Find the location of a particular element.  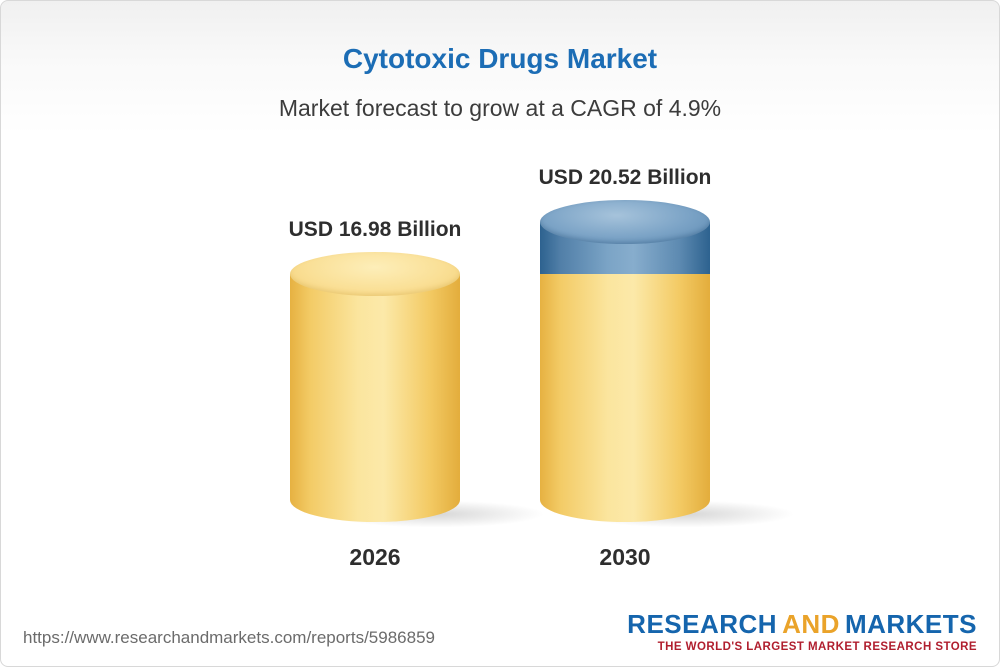

cylinder-2030 is located at coordinates (669, 364).